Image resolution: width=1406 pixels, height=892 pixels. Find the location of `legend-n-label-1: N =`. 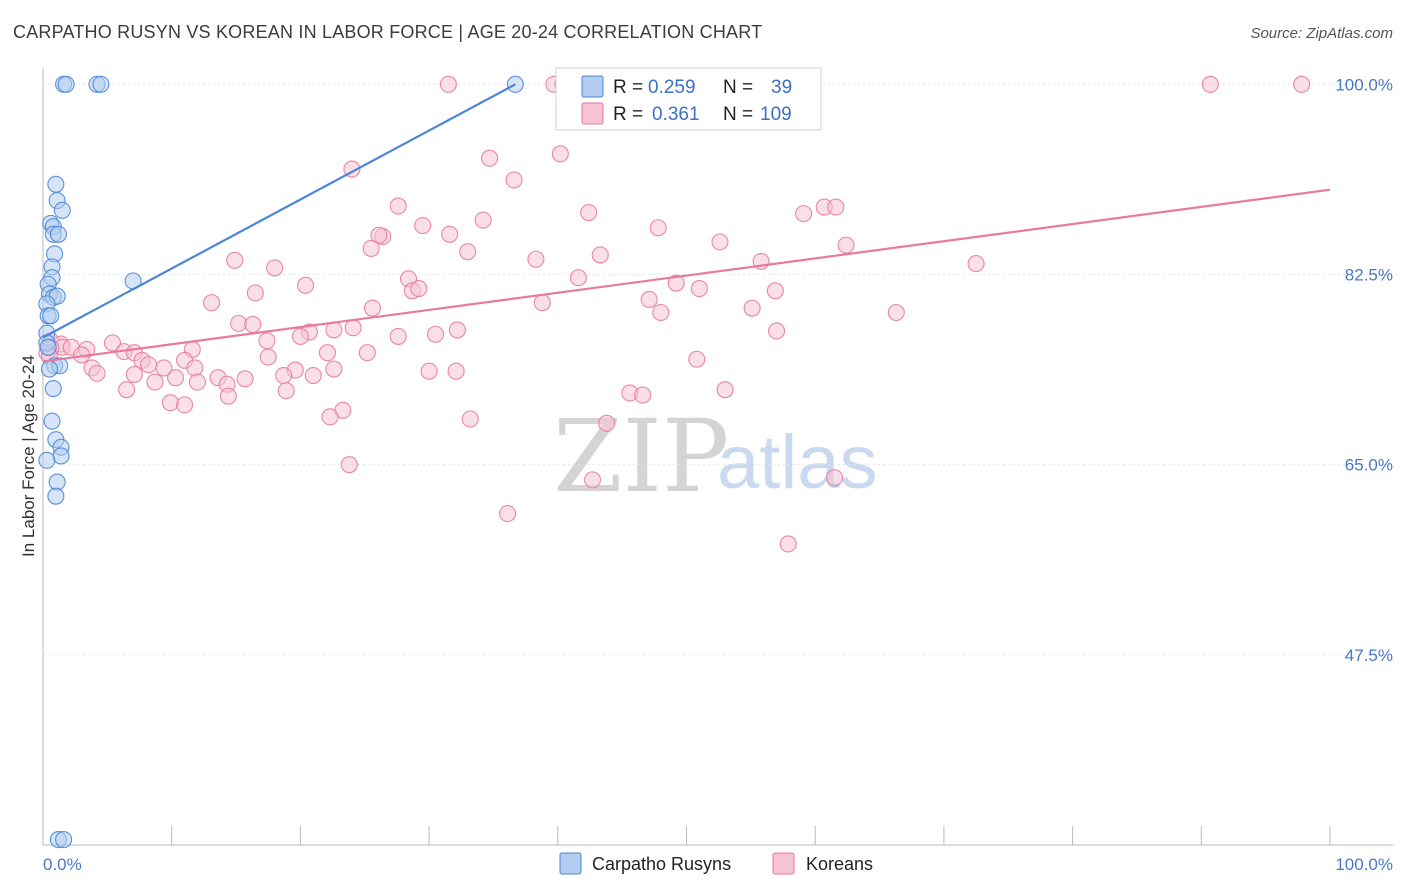

legend-n-label-1: N = is located at coordinates (738, 87).